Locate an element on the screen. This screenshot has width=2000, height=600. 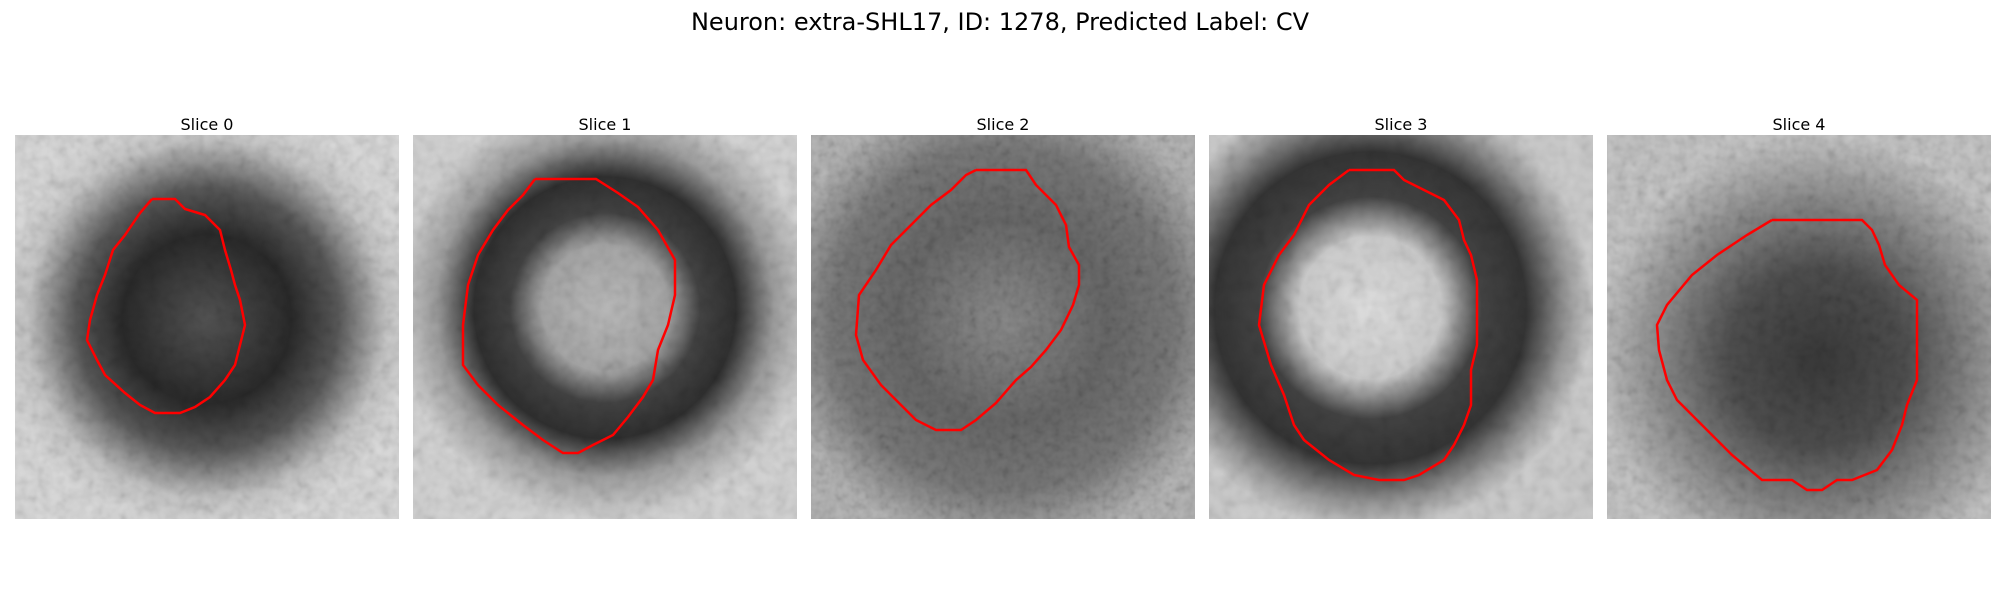
slice-title-3: Slice 3 is located at coordinates (1401, 124).